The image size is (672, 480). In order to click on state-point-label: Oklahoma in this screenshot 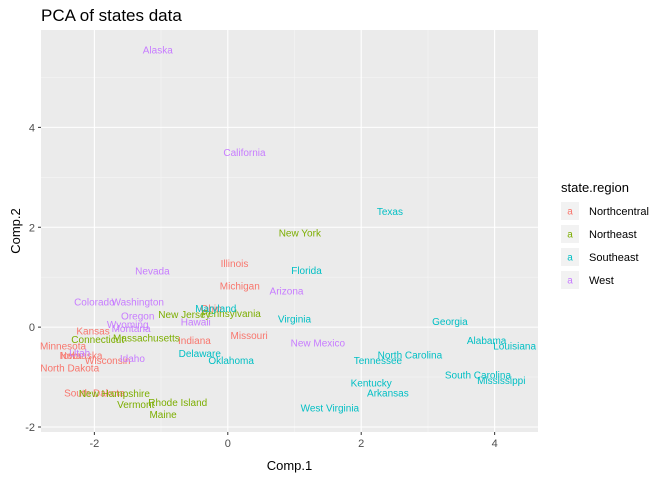, I will do `click(231, 361)`.